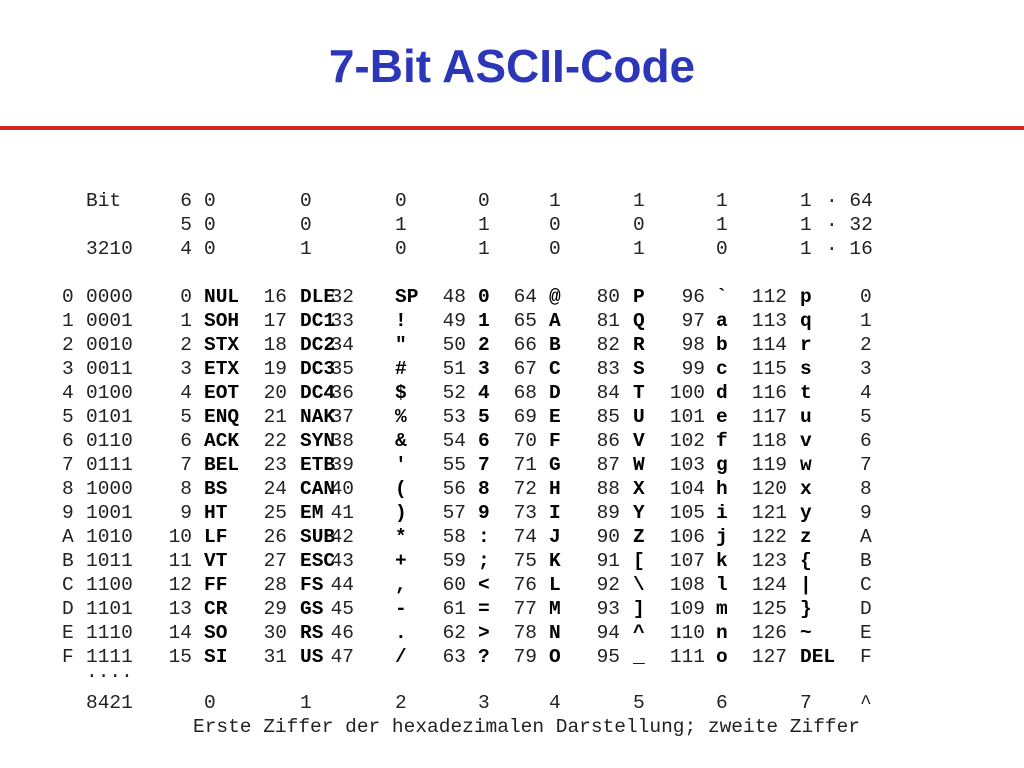  Describe the element at coordinates (109, 297) in the screenshot. I see `row-binary: 0000` at that location.